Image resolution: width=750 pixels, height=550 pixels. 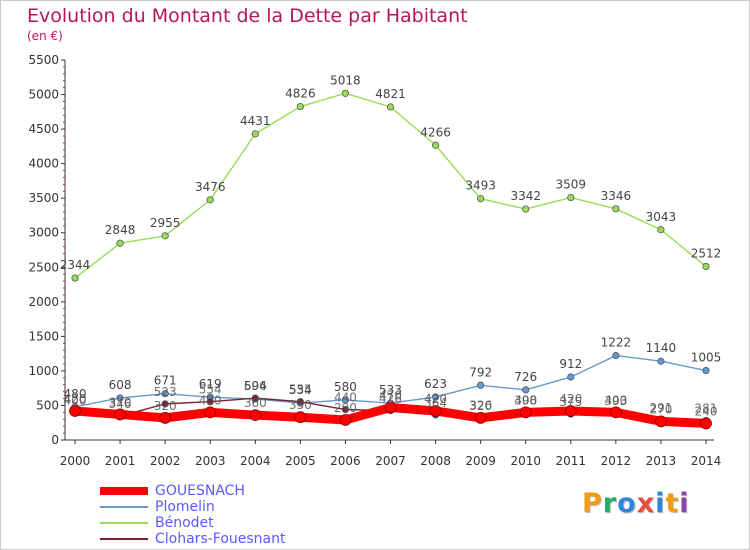 I want to click on data-label-plomelin: 594, so click(x=255, y=386).